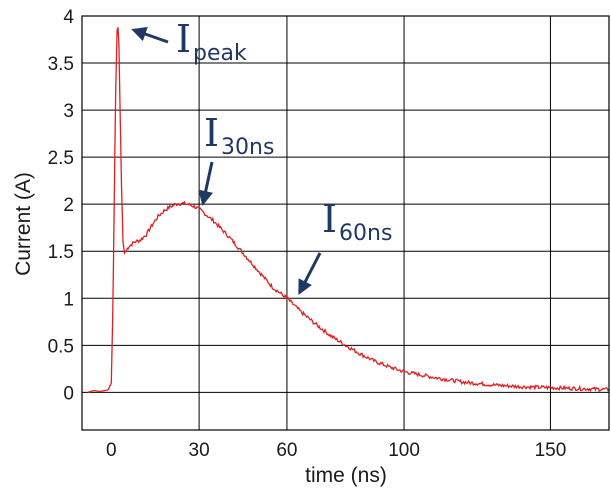 The image size is (611, 492). Describe the element at coordinates (68, 111) in the screenshot. I see `y-tick-label: 3` at that location.